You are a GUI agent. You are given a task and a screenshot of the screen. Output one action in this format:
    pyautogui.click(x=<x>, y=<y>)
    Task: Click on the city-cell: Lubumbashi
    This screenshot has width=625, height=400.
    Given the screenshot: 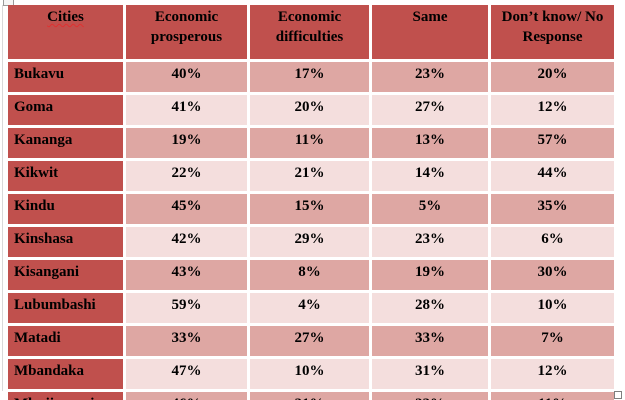 What is the action you would take?
    pyautogui.click(x=65, y=308)
    